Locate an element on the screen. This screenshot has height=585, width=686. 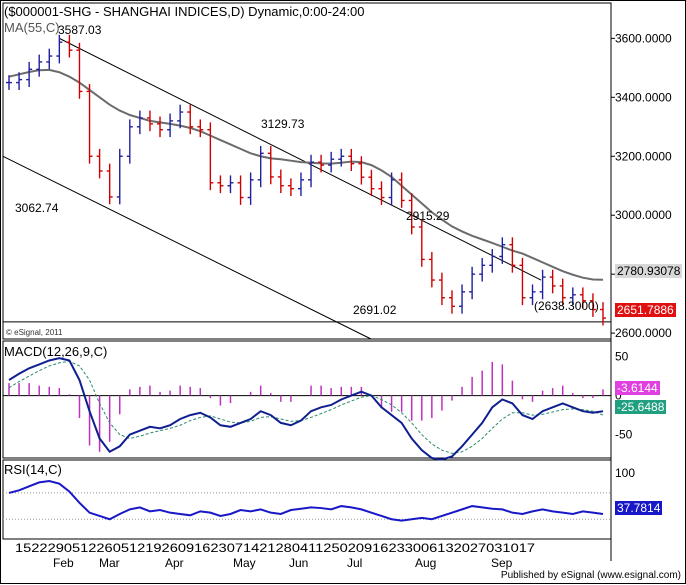
signal-value-tag: -25.6488 is located at coordinates (641, 407).